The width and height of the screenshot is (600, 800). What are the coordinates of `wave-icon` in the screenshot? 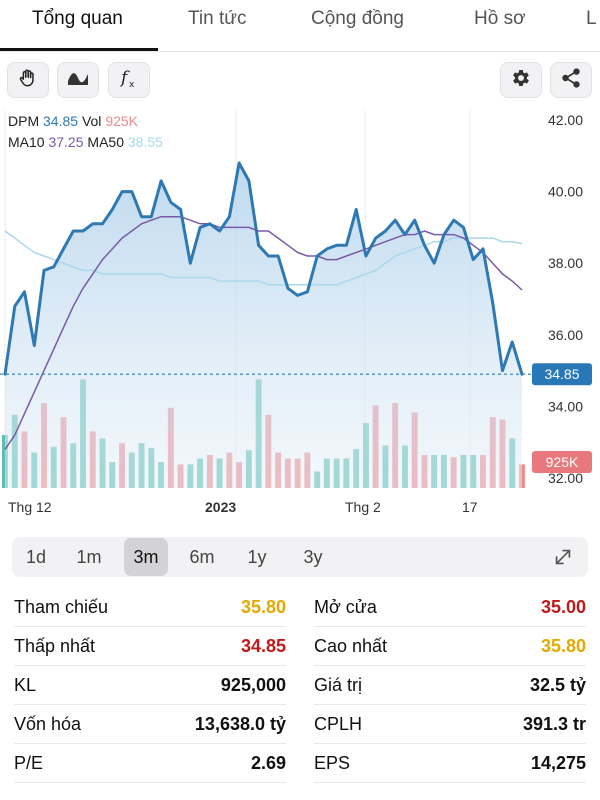 It's located at (78, 80).